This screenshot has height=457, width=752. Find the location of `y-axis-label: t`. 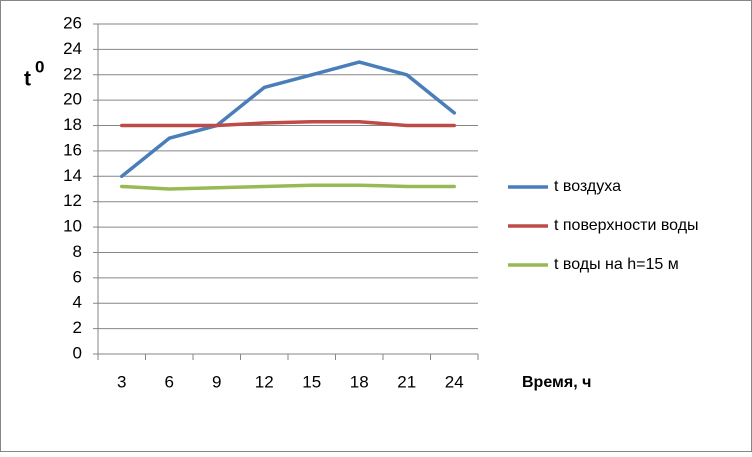

y-axis-label: t is located at coordinates (27, 79).